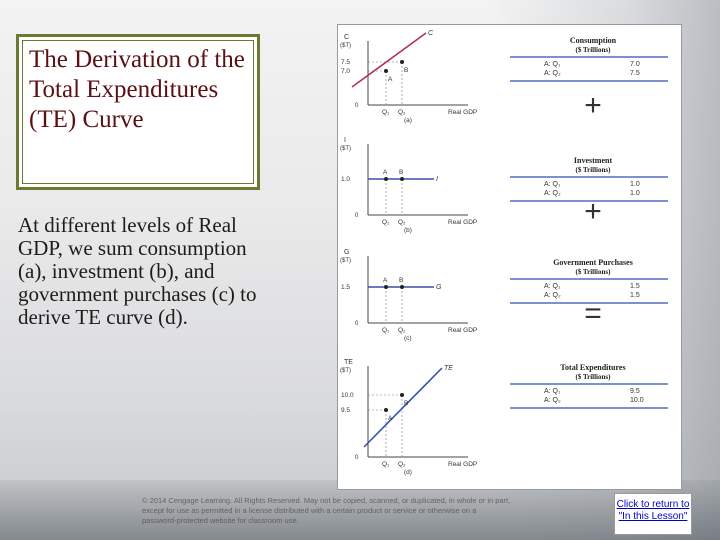  Describe the element at coordinates (408, 472) in the screenshot. I see `panel-label: (d)` at that location.